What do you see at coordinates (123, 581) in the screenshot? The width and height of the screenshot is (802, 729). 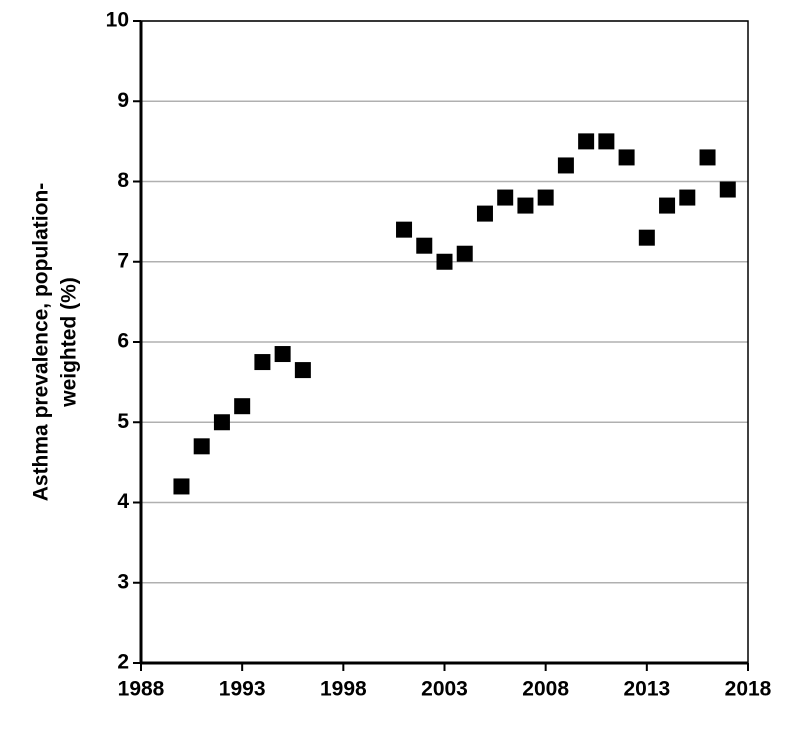 I see `y-tick-label: 3` at bounding box center [123, 581].